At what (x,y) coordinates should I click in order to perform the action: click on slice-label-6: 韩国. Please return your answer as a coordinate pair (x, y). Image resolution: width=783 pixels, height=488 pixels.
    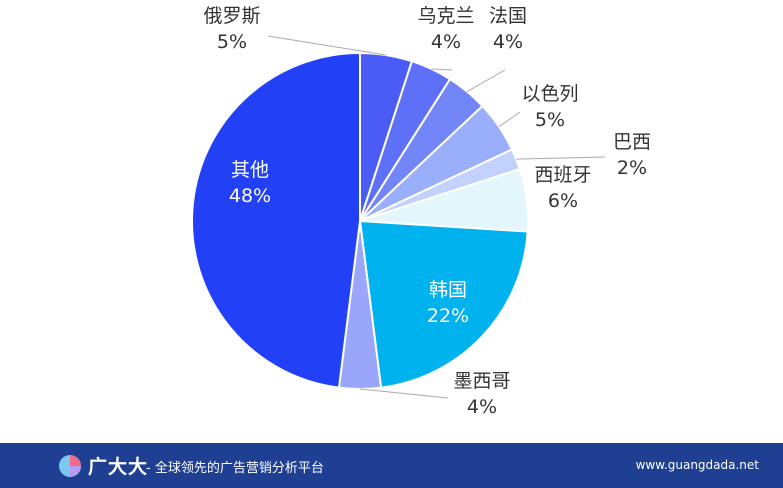
    Looking at the image, I should click on (448, 290).